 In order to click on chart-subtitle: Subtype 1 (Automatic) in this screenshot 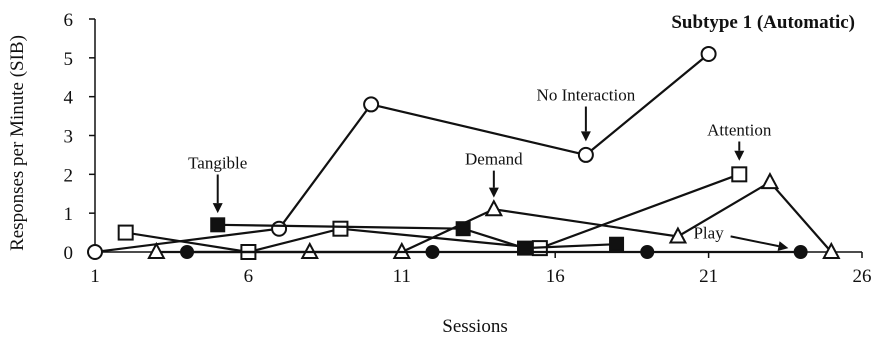, I will do `click(763, 22)`.